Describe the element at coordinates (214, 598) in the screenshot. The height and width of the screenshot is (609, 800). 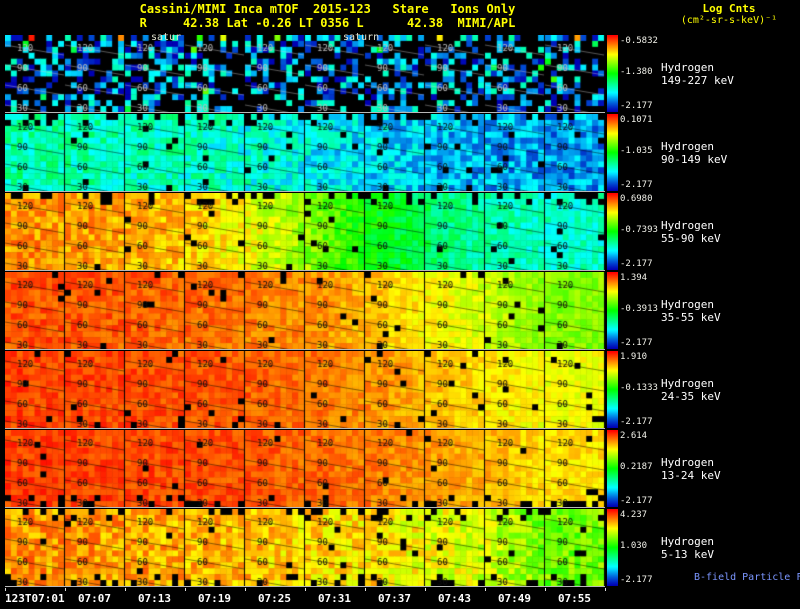
I see `x-tick-label: 07:19` at that location.